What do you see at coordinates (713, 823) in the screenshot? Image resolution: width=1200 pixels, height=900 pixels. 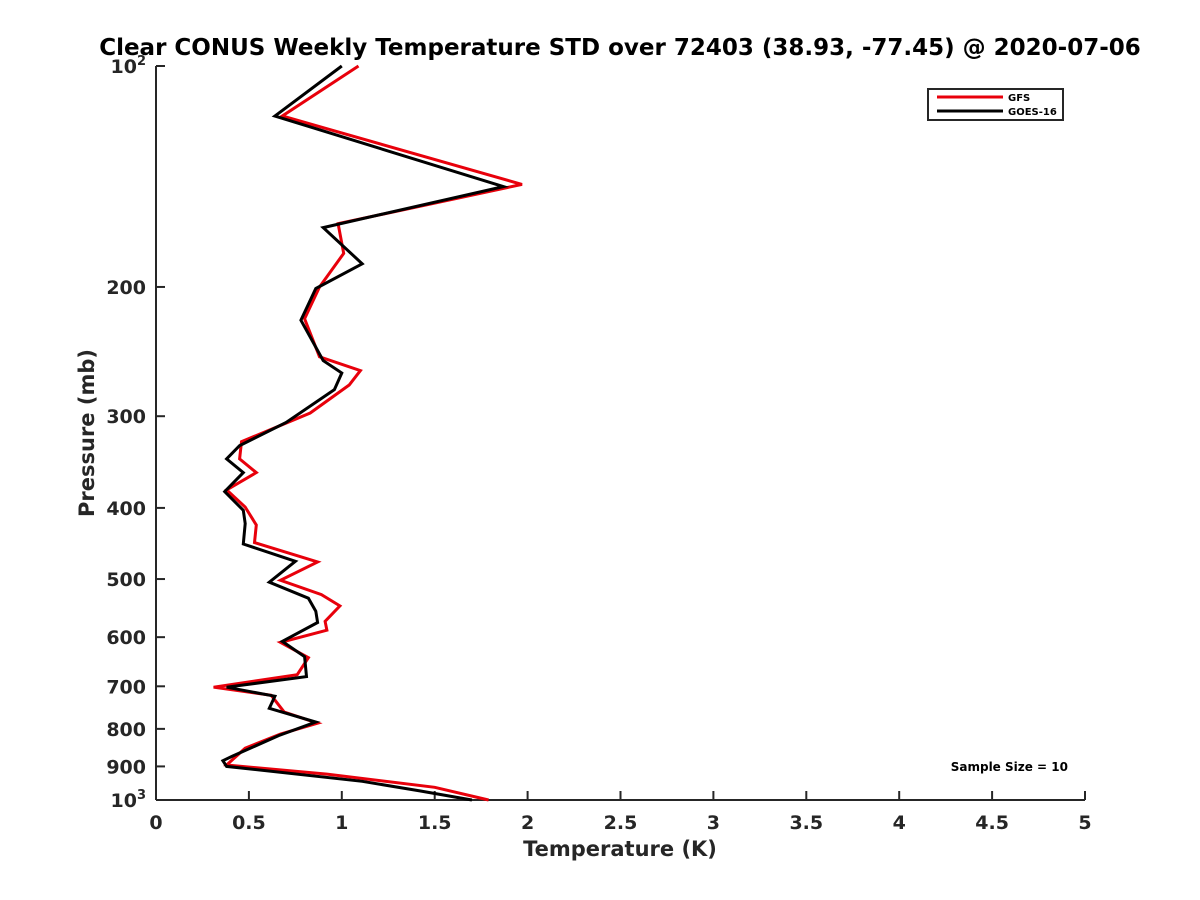 I see `x-tick-label: 3` at bounding box center [713, 823].